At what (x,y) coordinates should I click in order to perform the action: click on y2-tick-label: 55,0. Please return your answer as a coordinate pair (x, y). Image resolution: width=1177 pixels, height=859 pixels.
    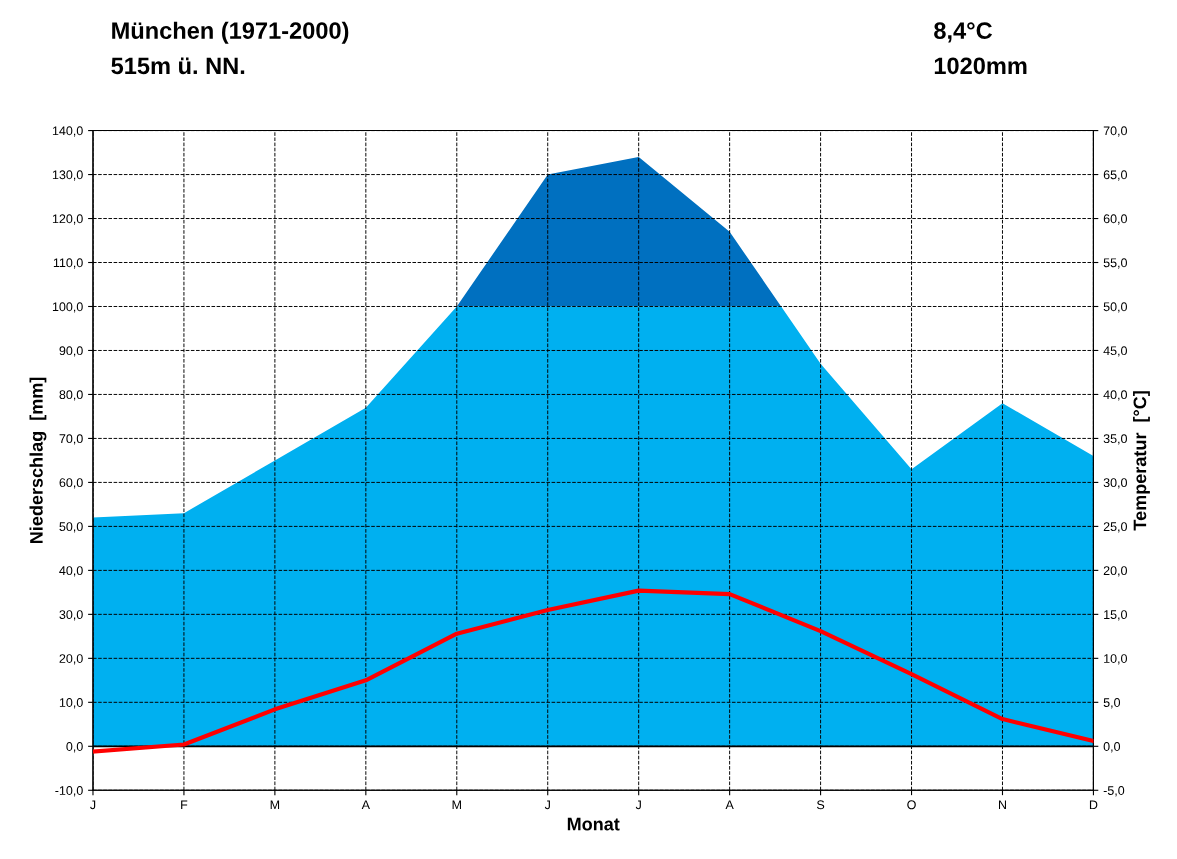
    Looking at the image, I should click on (1115, 263).